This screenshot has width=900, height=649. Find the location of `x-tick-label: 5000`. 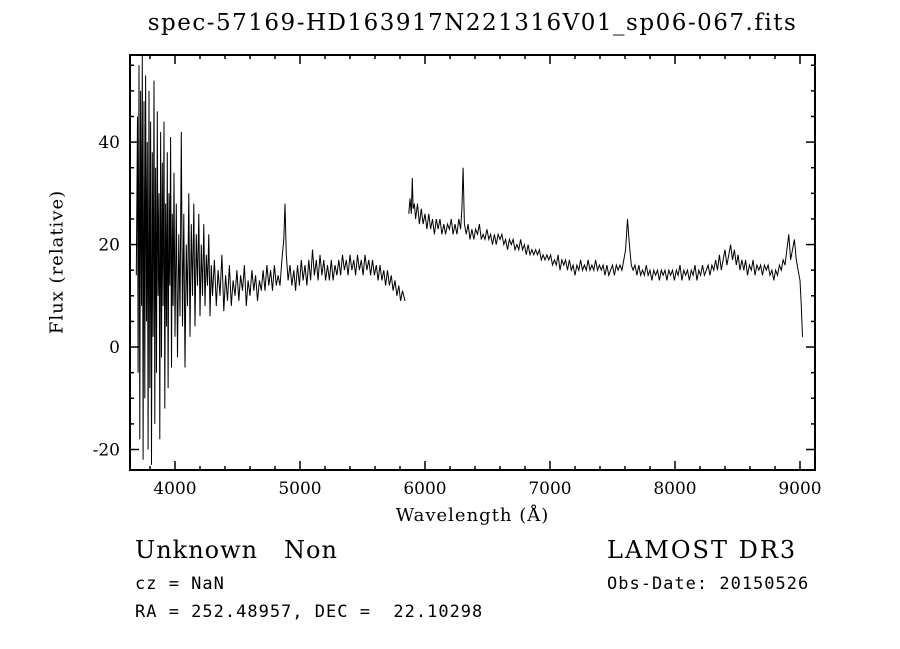

x-tick-label: 5000 is located at coordinates (299, 489).